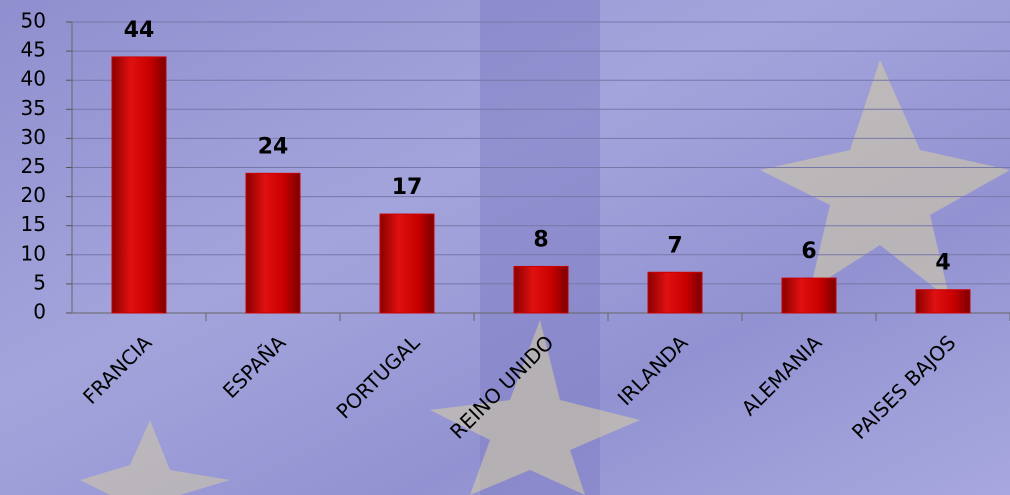 This screenshot has width=1010, height=495. Describe the element at coordinates (674, 245) in the screenshot. I see `value-label: 7` at that location.